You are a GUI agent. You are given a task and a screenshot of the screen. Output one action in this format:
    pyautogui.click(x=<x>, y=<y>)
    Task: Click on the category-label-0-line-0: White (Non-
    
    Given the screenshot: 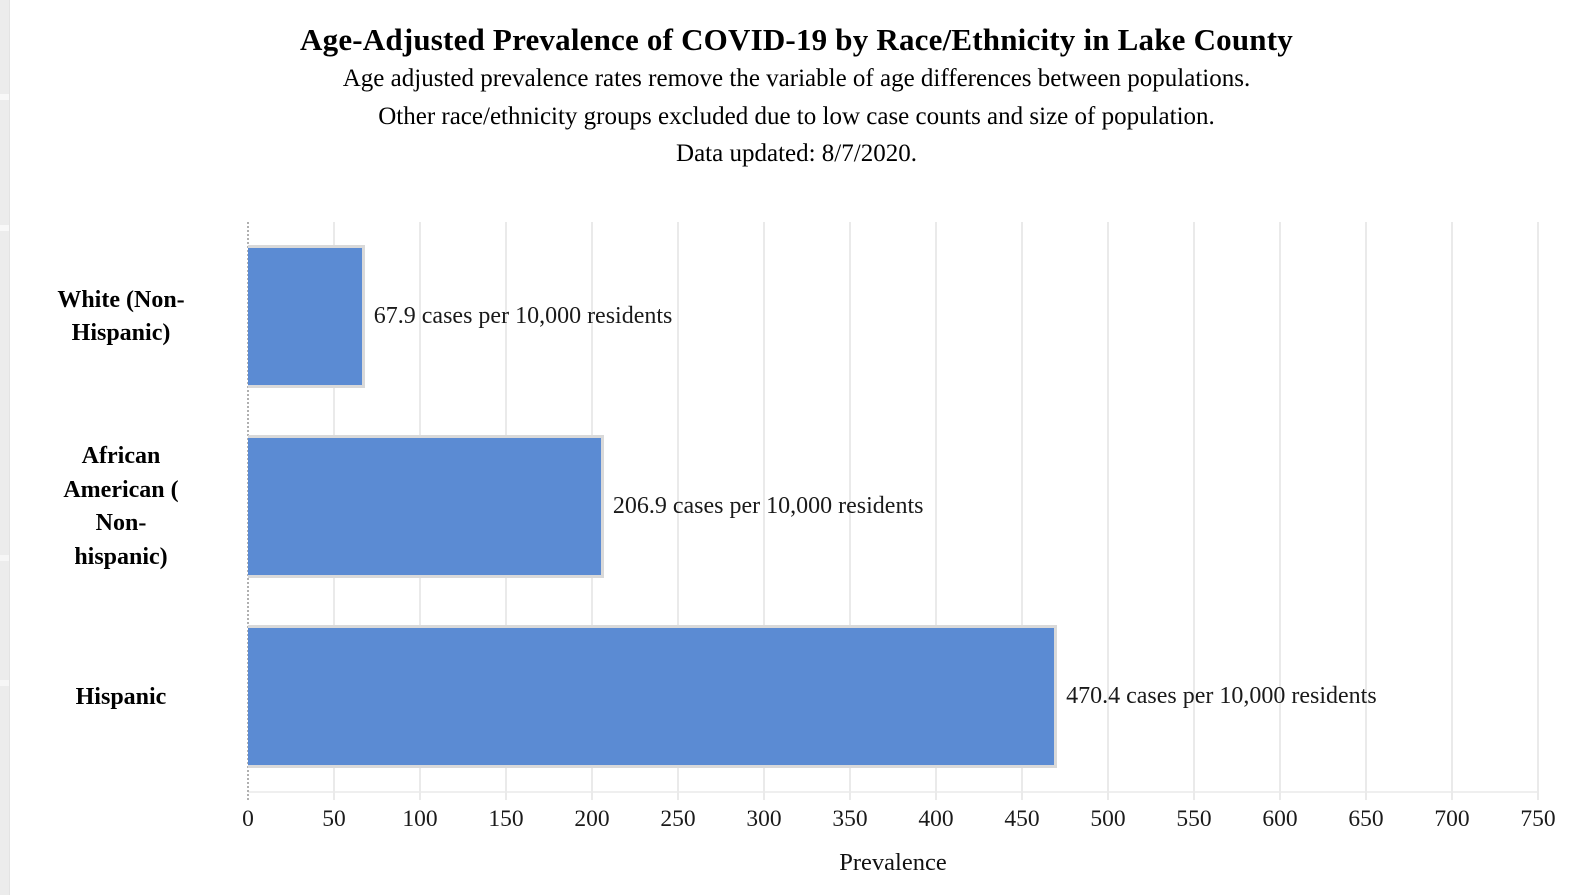 What is the action you would take?
    pyautogui.click(x=121, y=299)
    